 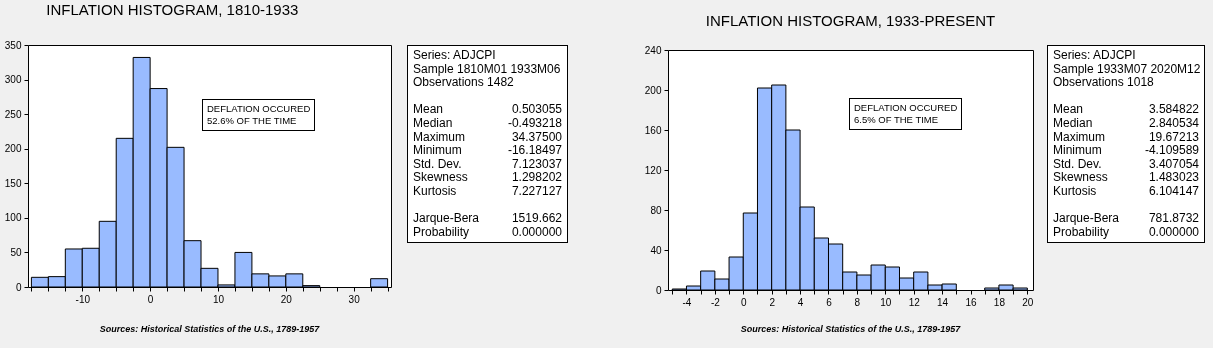 What do you see at coordinates (354, 299) in the screenshot?
I see `x-tick-label: 30` at bounding box center [354, 299].